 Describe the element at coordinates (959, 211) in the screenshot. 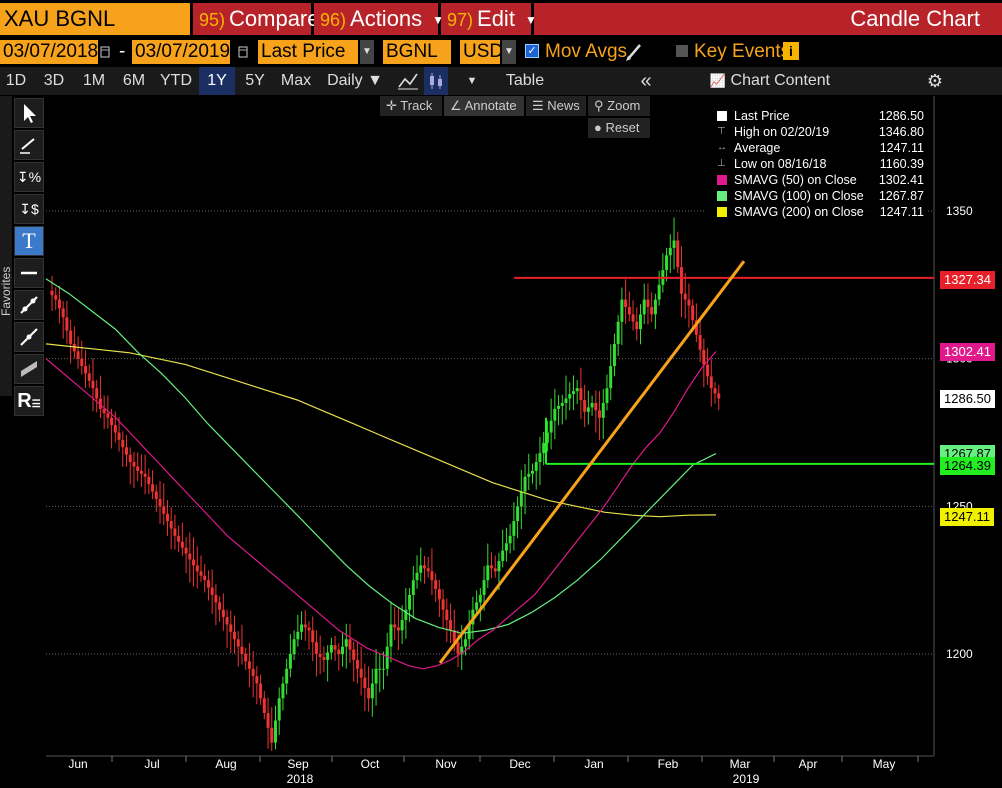

I see `y-tick-label: 1350` at that location.